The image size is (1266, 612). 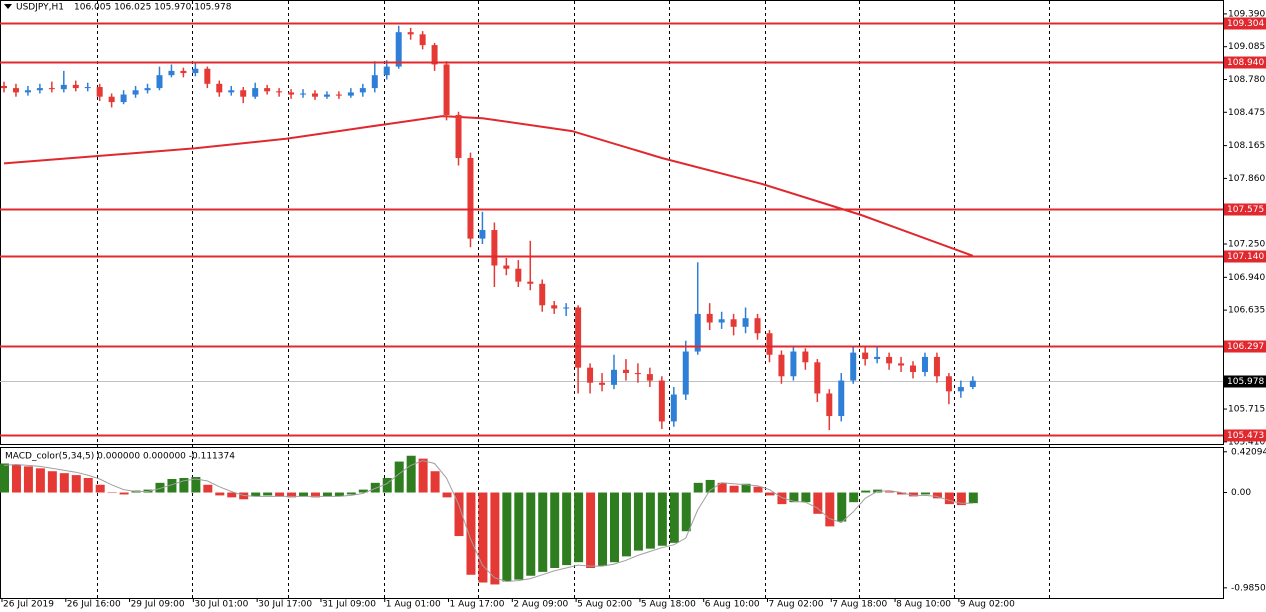 What do you see at coordinates (1245, 63) in the screenshot?
I see `level-label: 108.940` at bounding box center [1245, 63].